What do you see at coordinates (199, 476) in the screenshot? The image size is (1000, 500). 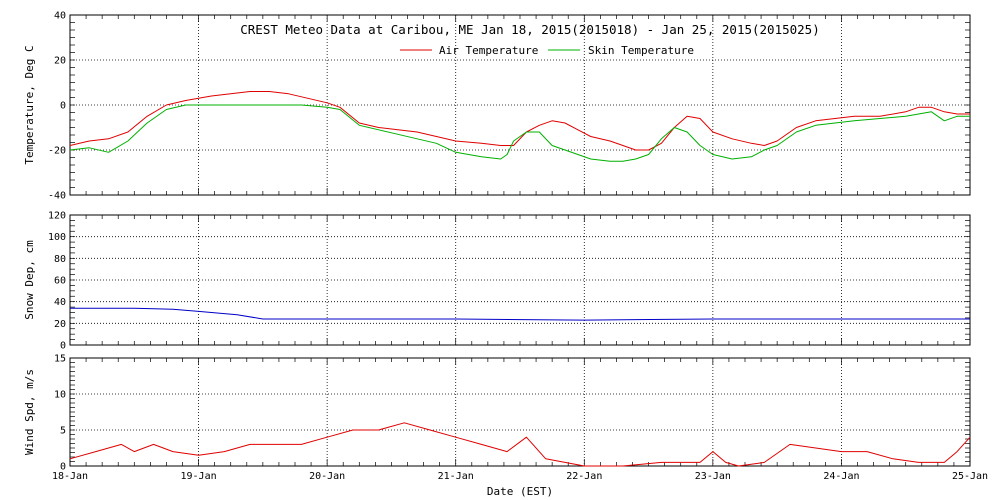 I see `xtick-label: 19-Jan` at bounding box center [199, 476].